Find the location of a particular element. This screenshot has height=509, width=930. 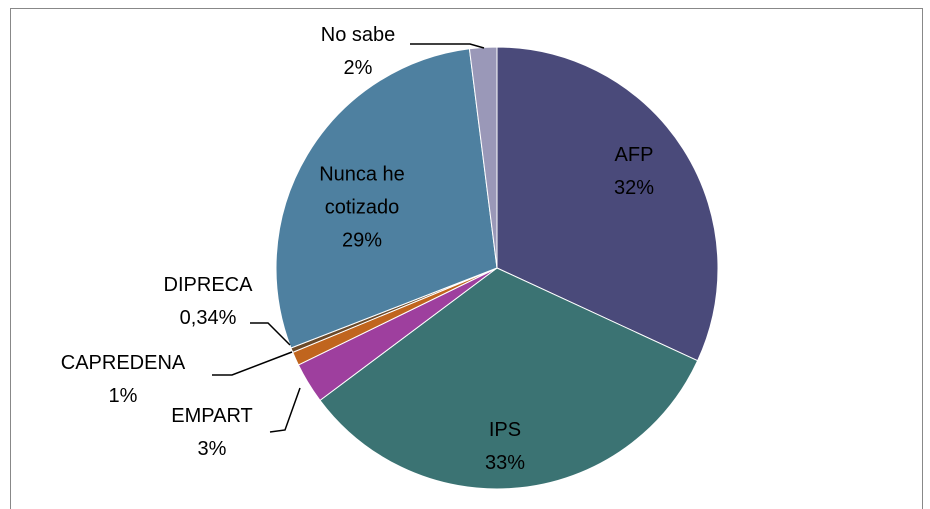

slice-value: 0,34% is located at coordinates (208, 318).